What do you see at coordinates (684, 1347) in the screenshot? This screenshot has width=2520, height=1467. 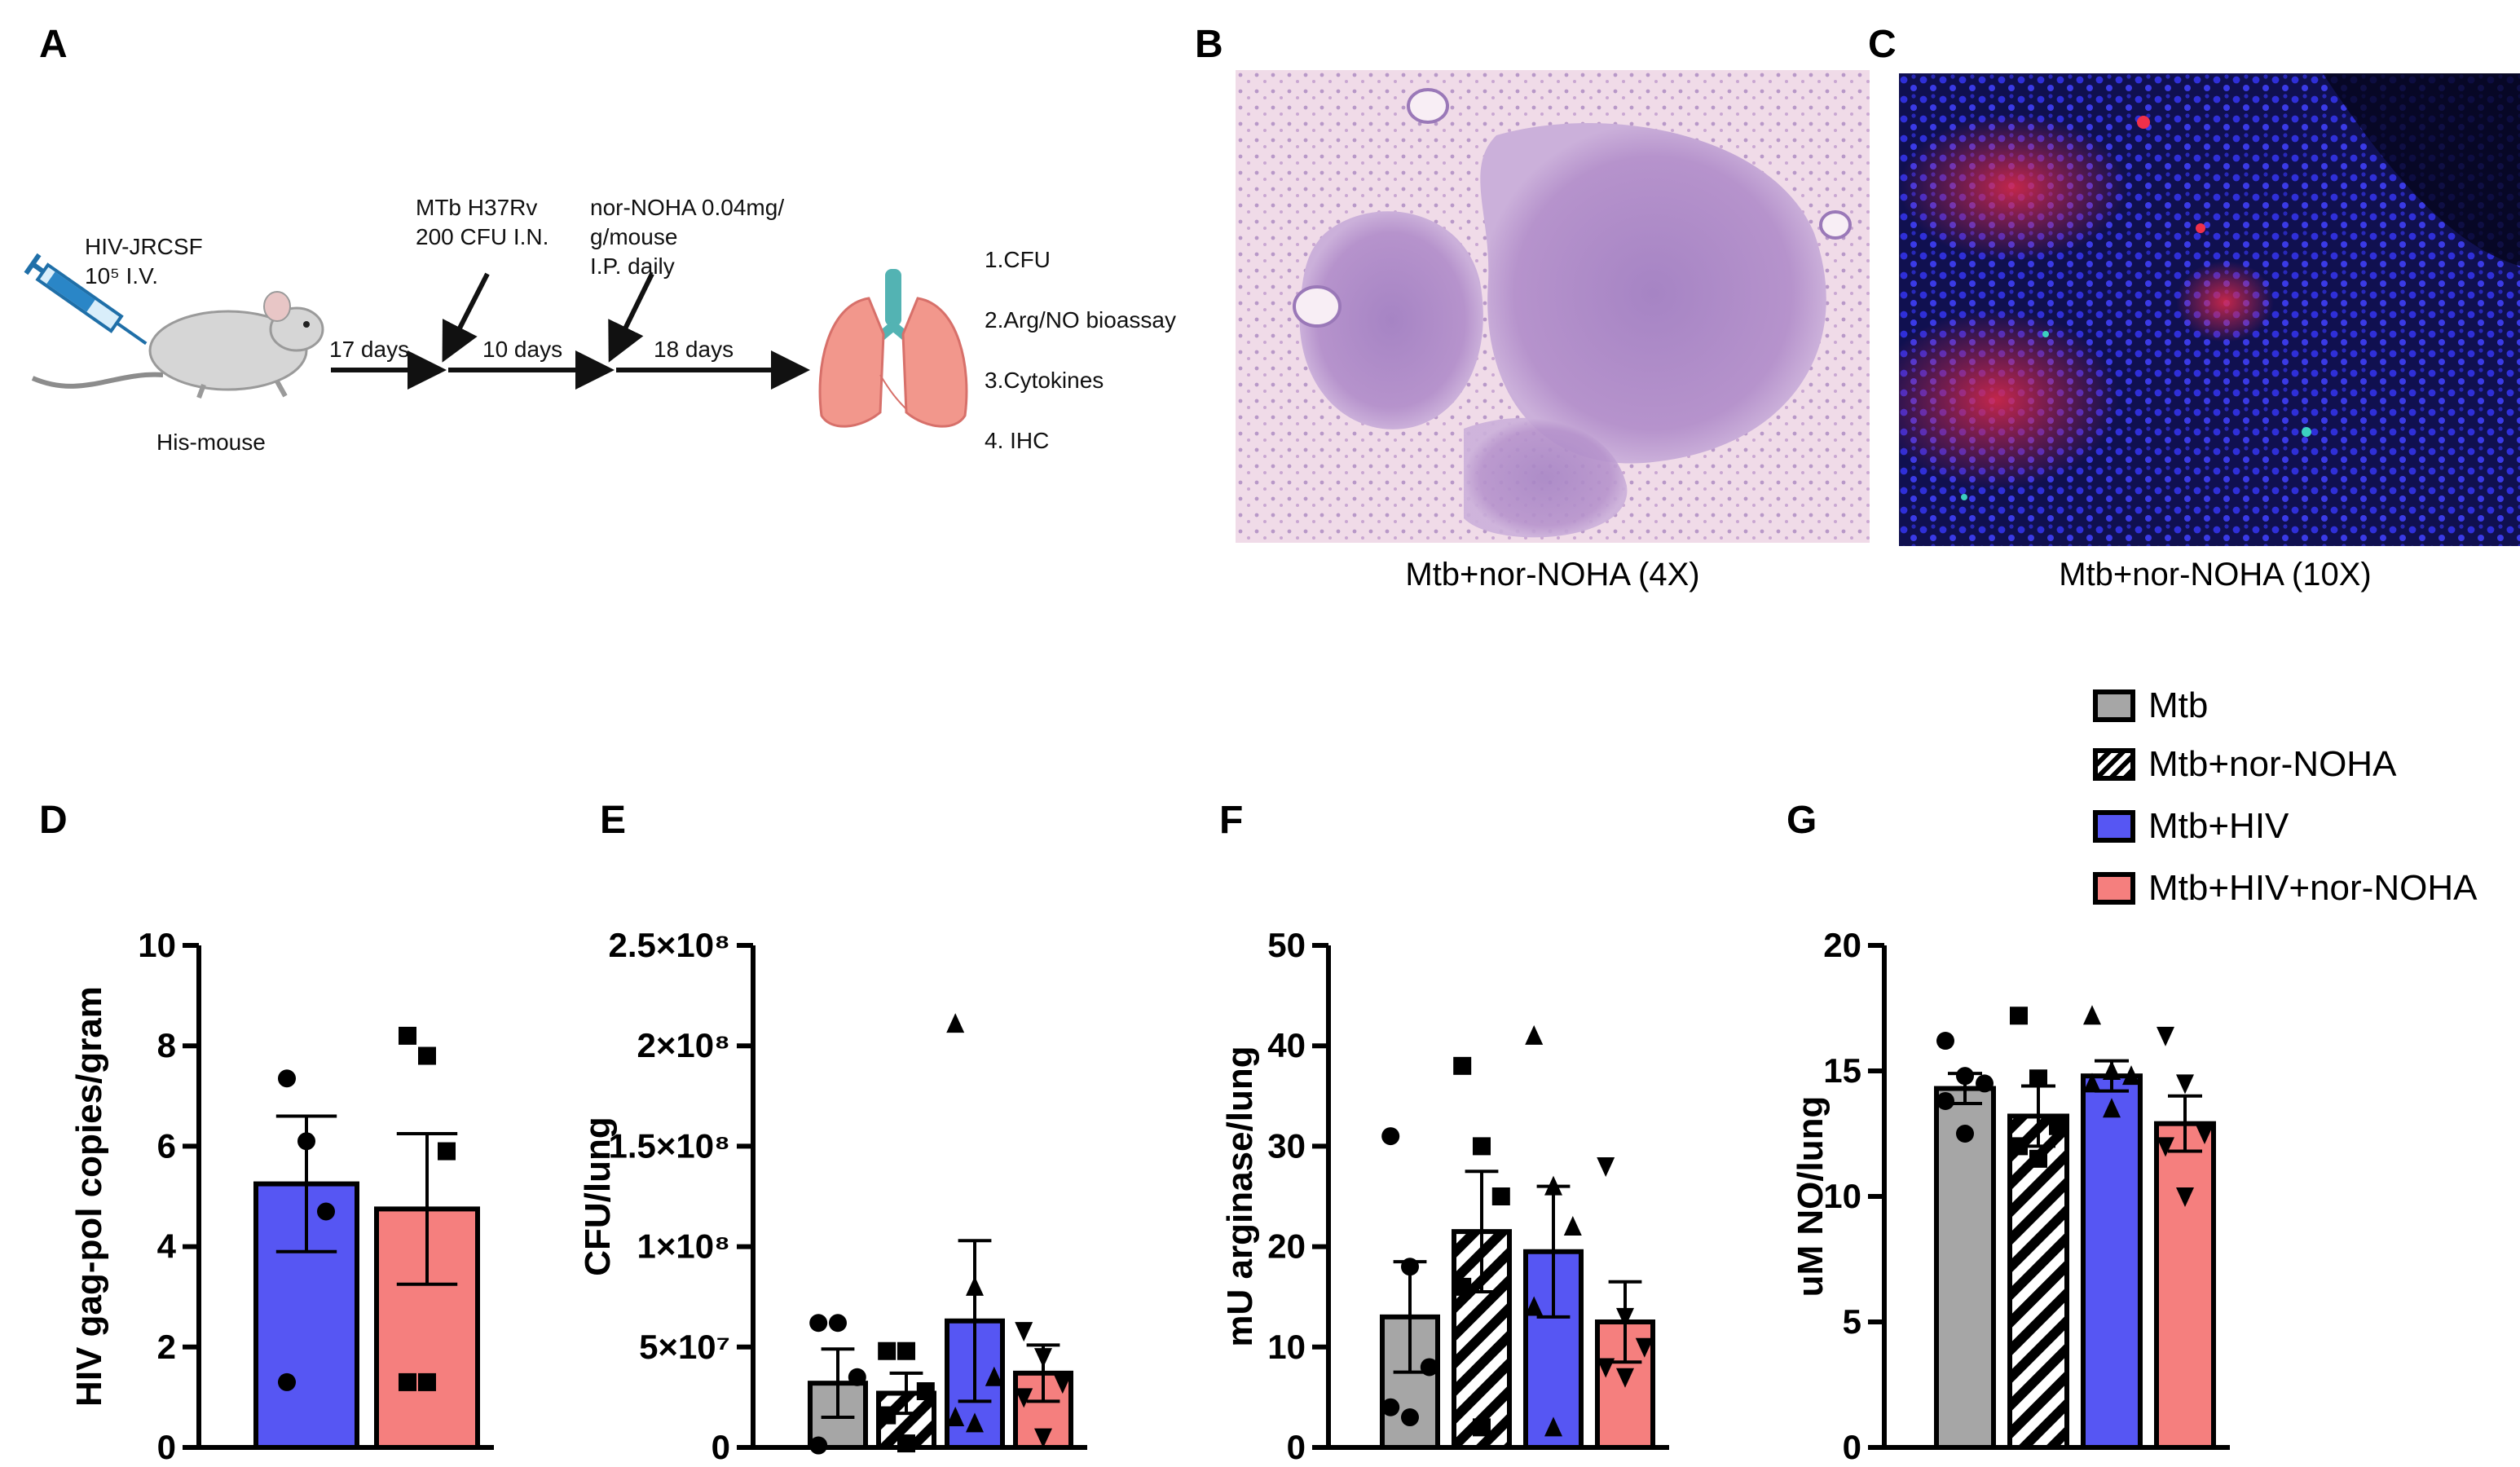 I see `chart-e-tick-label: 5×10⁷` at bounding box center [684, 1347].